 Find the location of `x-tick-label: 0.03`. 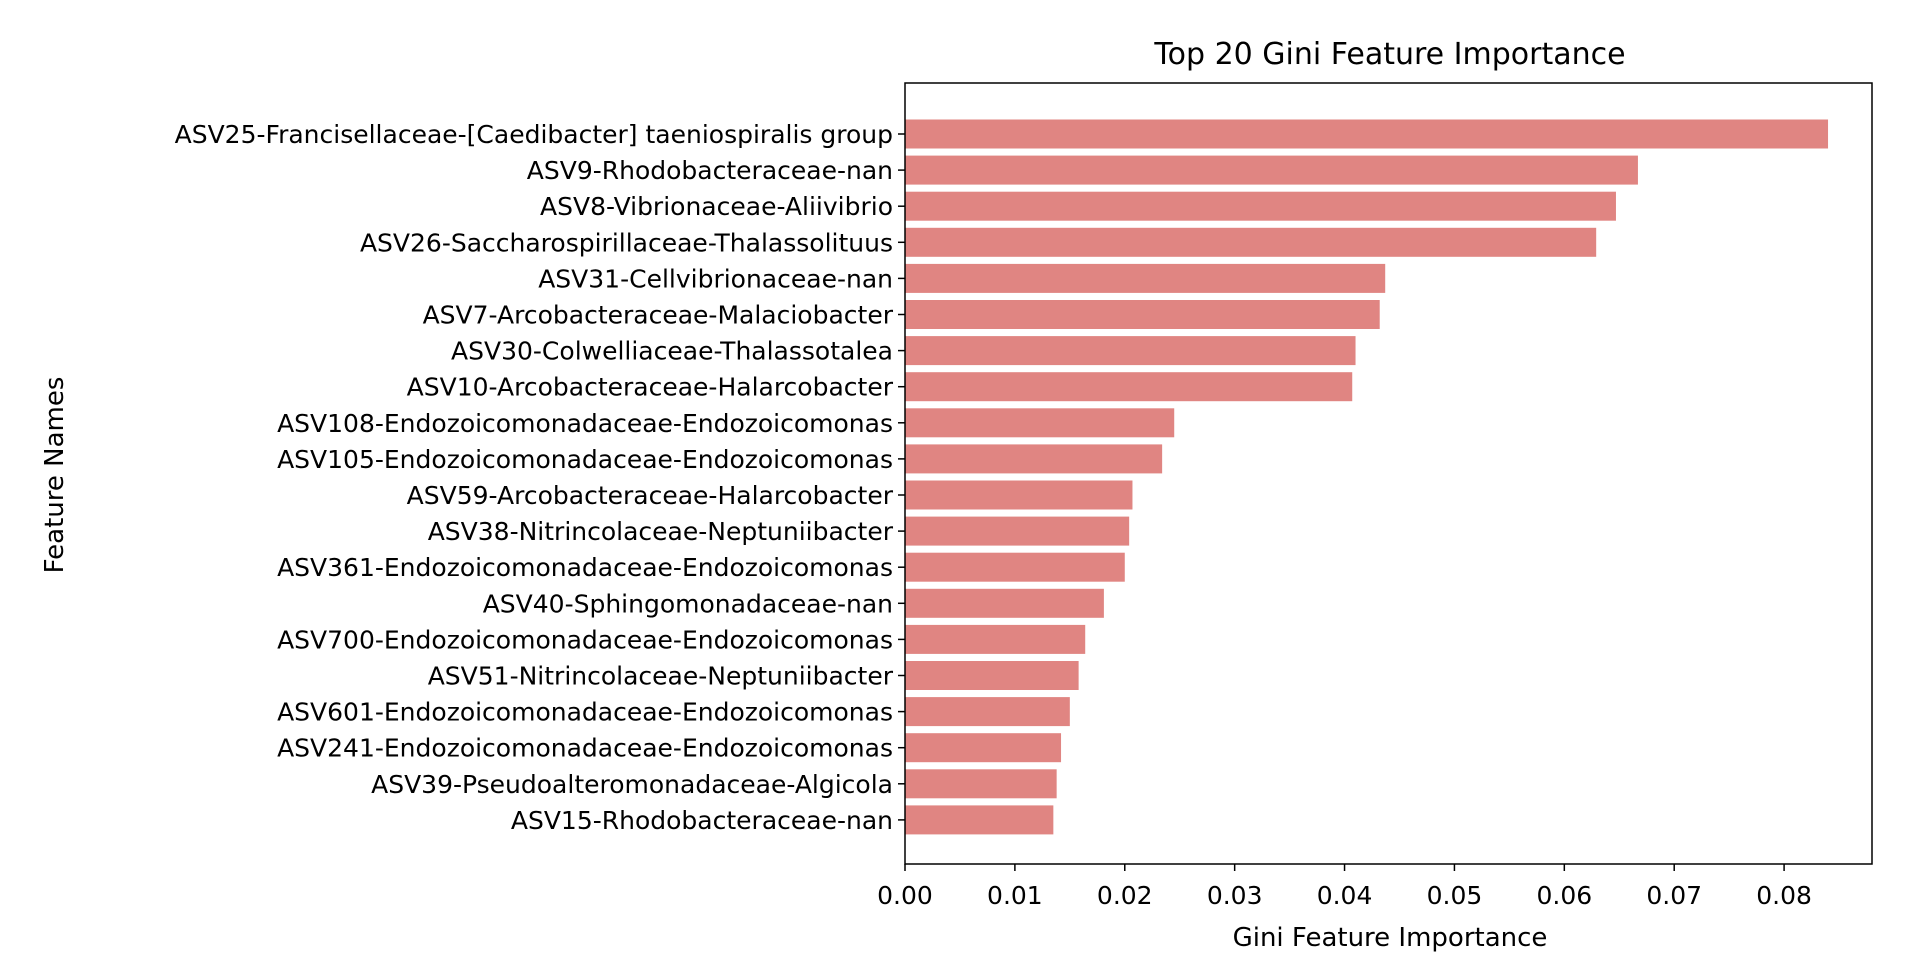

x-tick-label: 0.03 is located at coordinates (1235, 895).